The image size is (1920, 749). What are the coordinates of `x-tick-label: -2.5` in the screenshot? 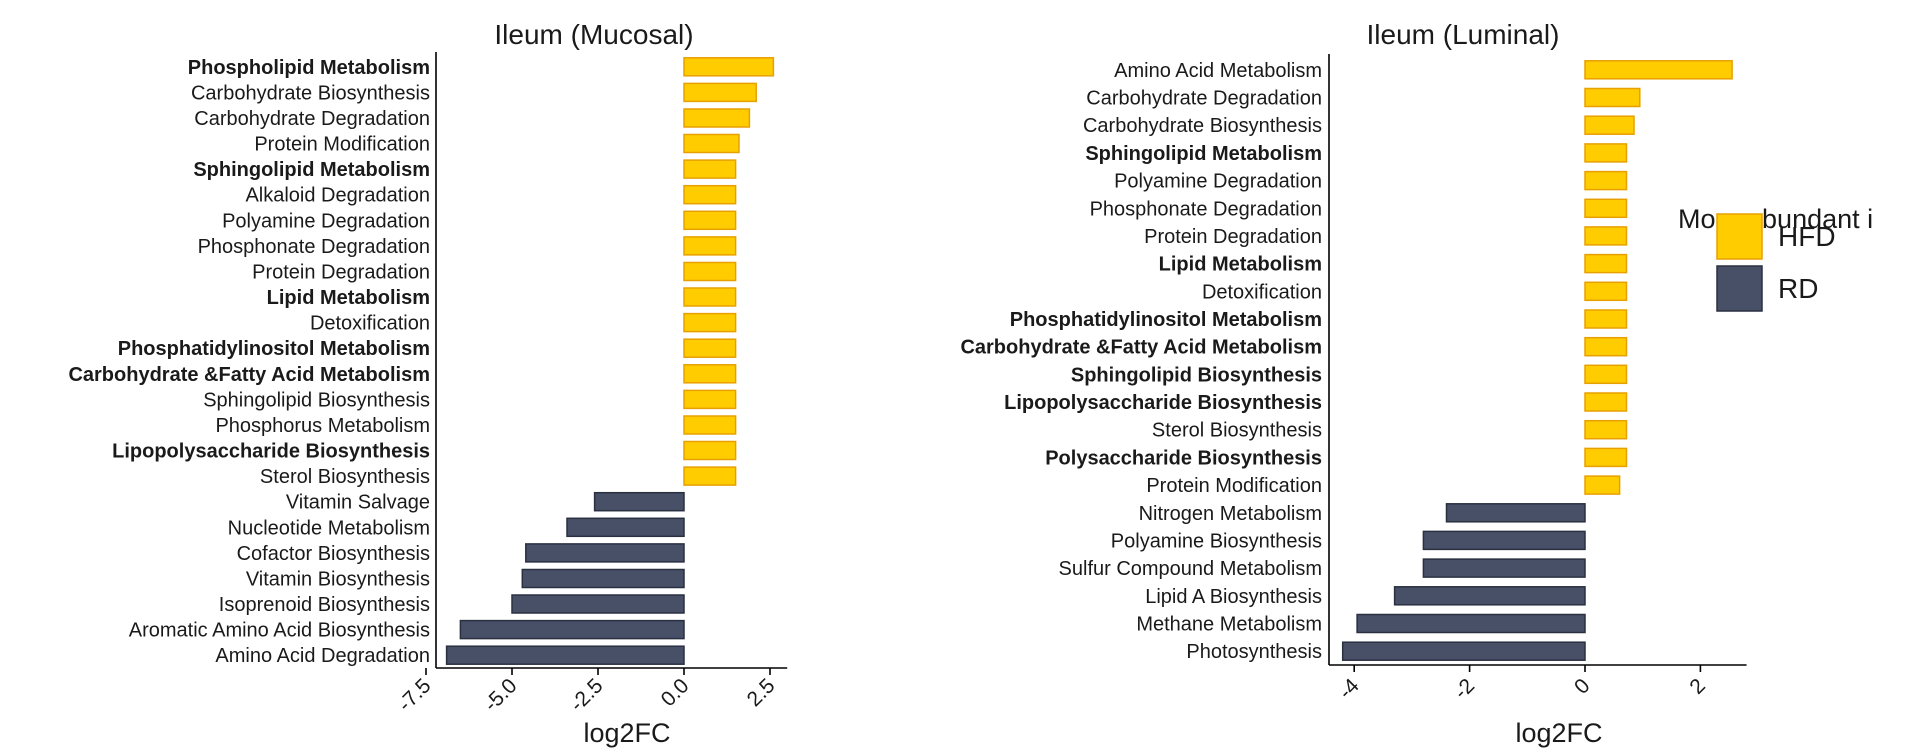 It's located at (587, 695).